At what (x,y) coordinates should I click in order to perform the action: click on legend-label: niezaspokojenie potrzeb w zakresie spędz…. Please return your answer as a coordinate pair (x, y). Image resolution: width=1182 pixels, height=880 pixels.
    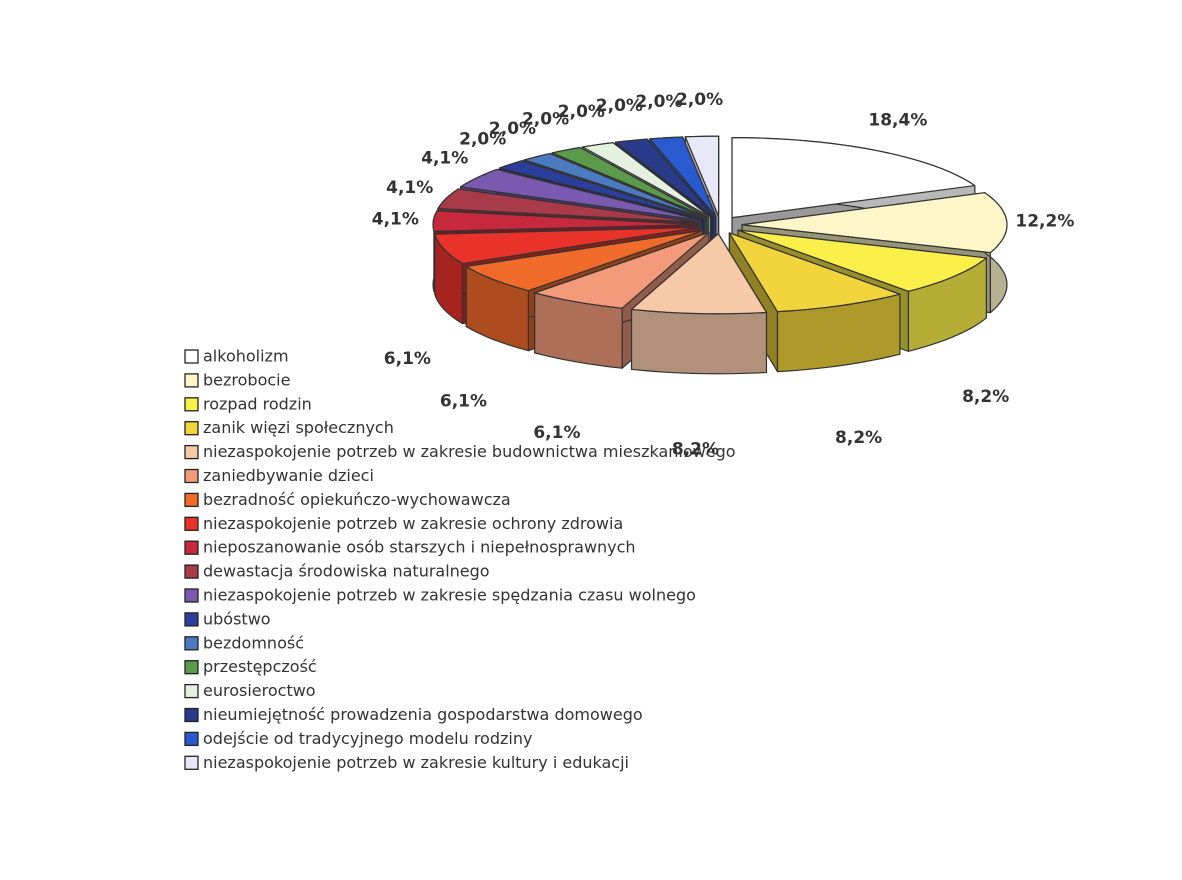
    Looking at the image, I should click on (449, 595).